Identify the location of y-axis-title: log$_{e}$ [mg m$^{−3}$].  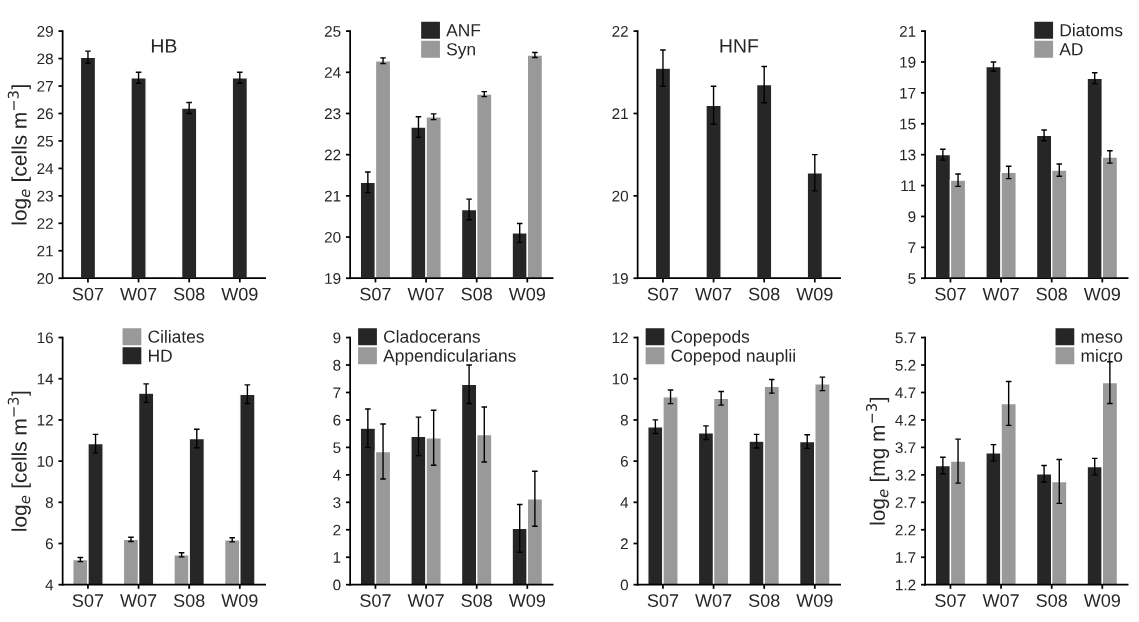
(877, 461).